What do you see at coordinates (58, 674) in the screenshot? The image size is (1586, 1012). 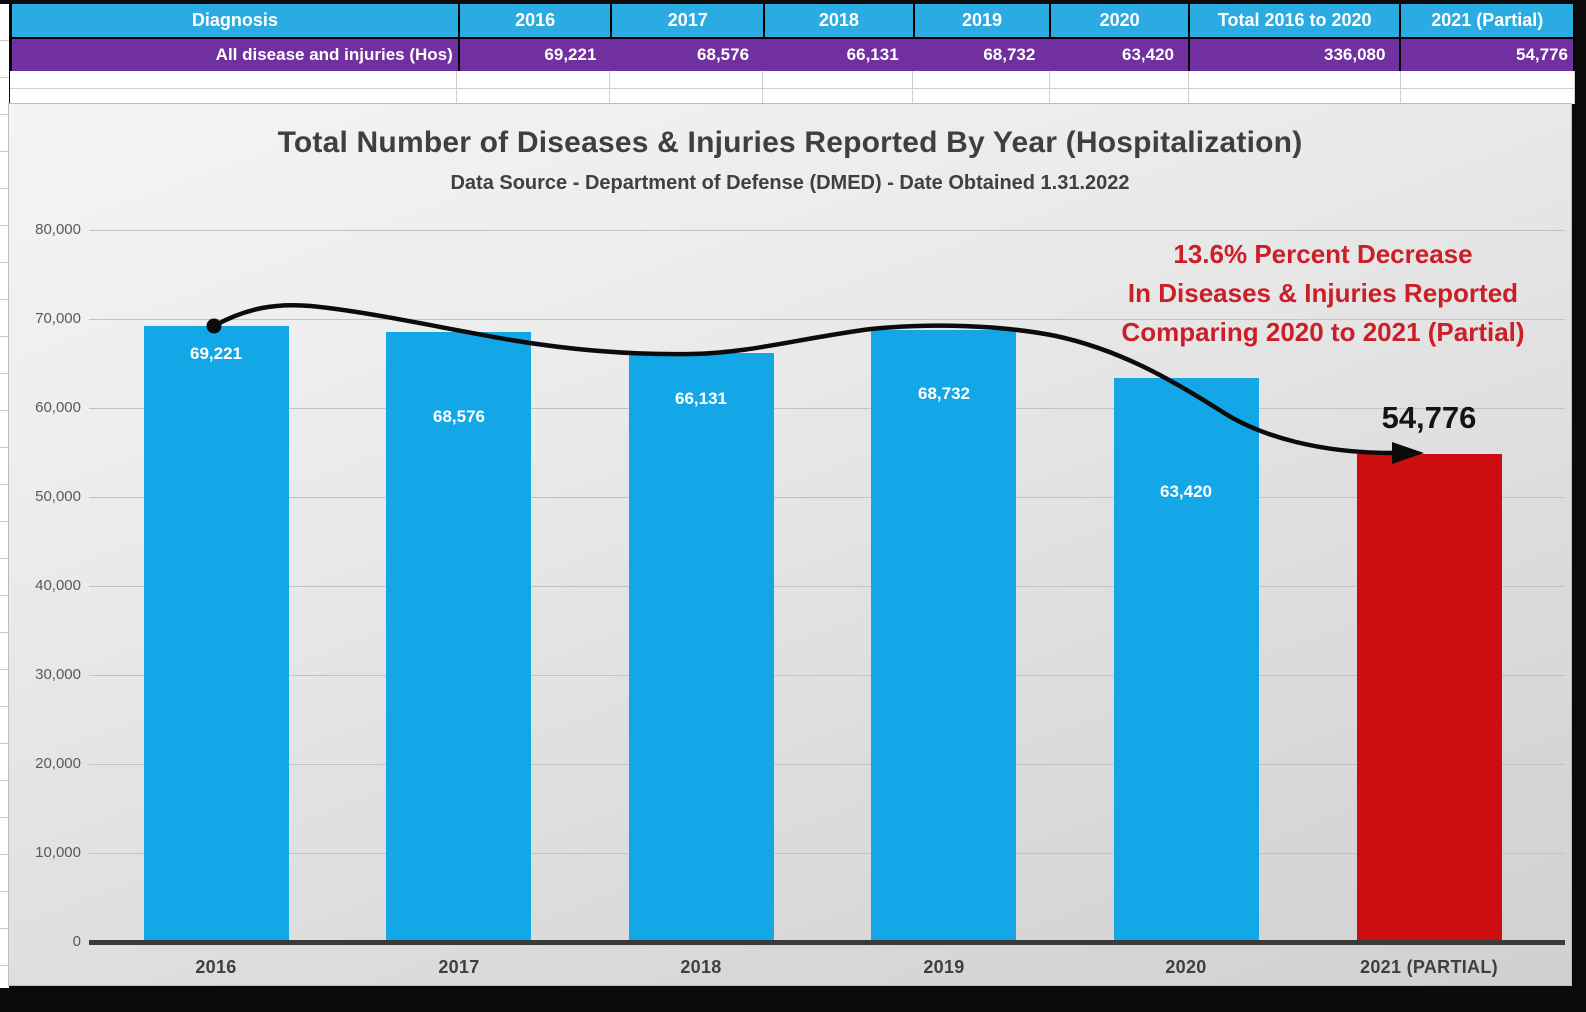 I see `y-axis-tick-label: 30,000` at bounding box center [58, 674].